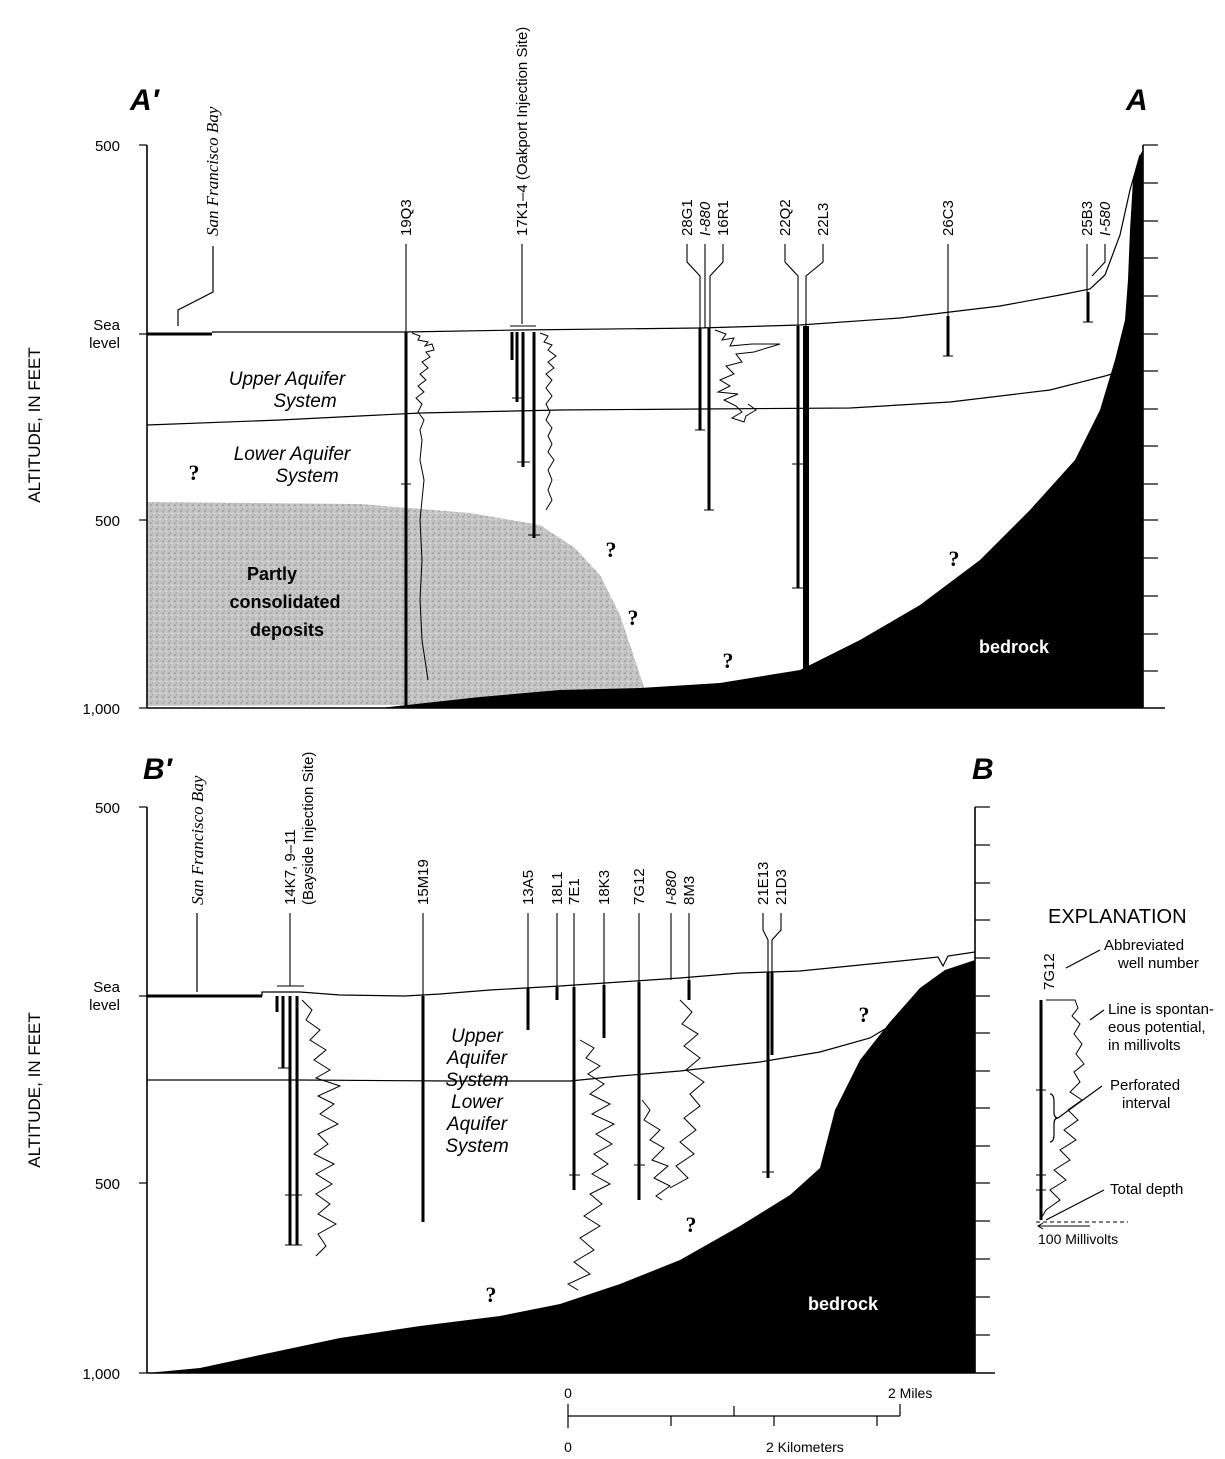  I want to click on section-a-lower-aquifer-label-2: System, so click(306, 476).